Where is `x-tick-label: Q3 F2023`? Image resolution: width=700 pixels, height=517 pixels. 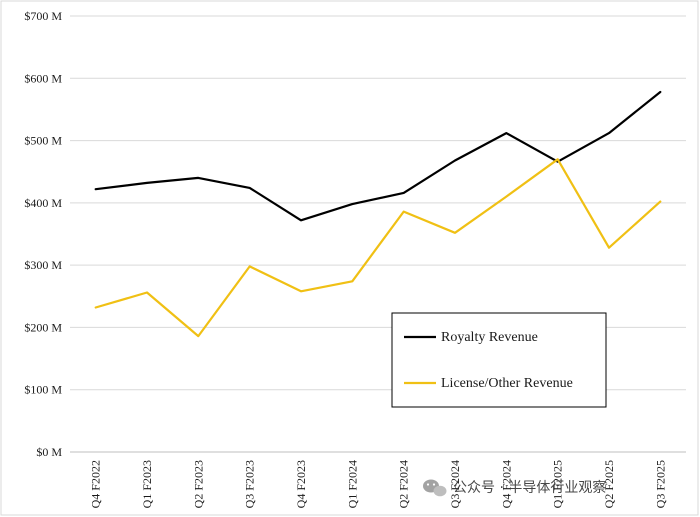
x-tick-label: Q3 F2023 is located at coordinates (250, 484).